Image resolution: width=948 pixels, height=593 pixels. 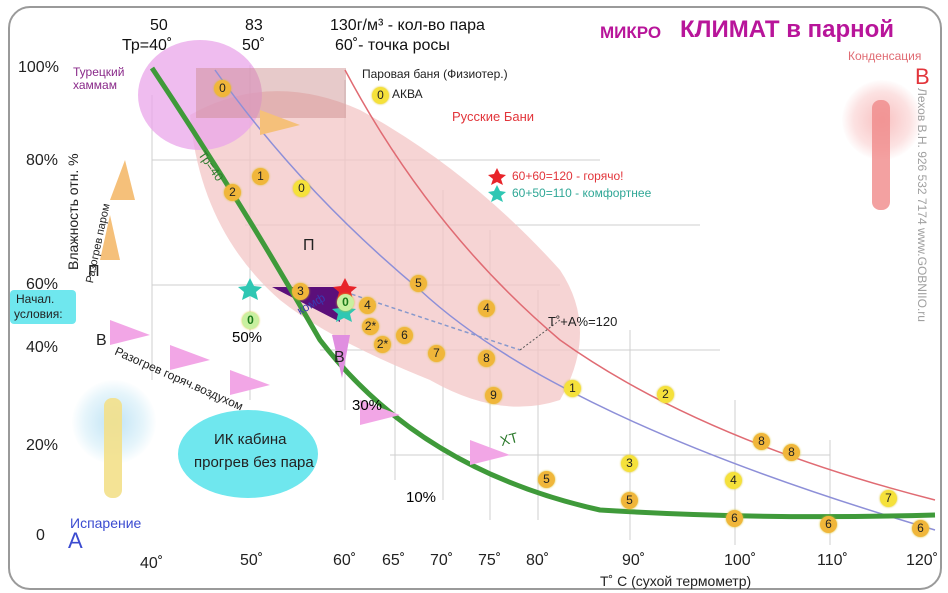 What do you see at coordinates (250, 439) in the screenshot?
I see `ir-cabin-1: ИК кабина` at bounding box center [250, 439].